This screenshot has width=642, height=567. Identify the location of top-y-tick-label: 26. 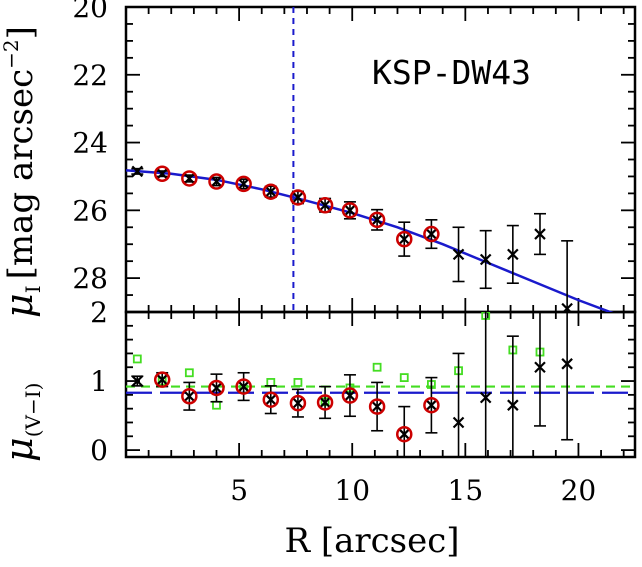
(90, 210).